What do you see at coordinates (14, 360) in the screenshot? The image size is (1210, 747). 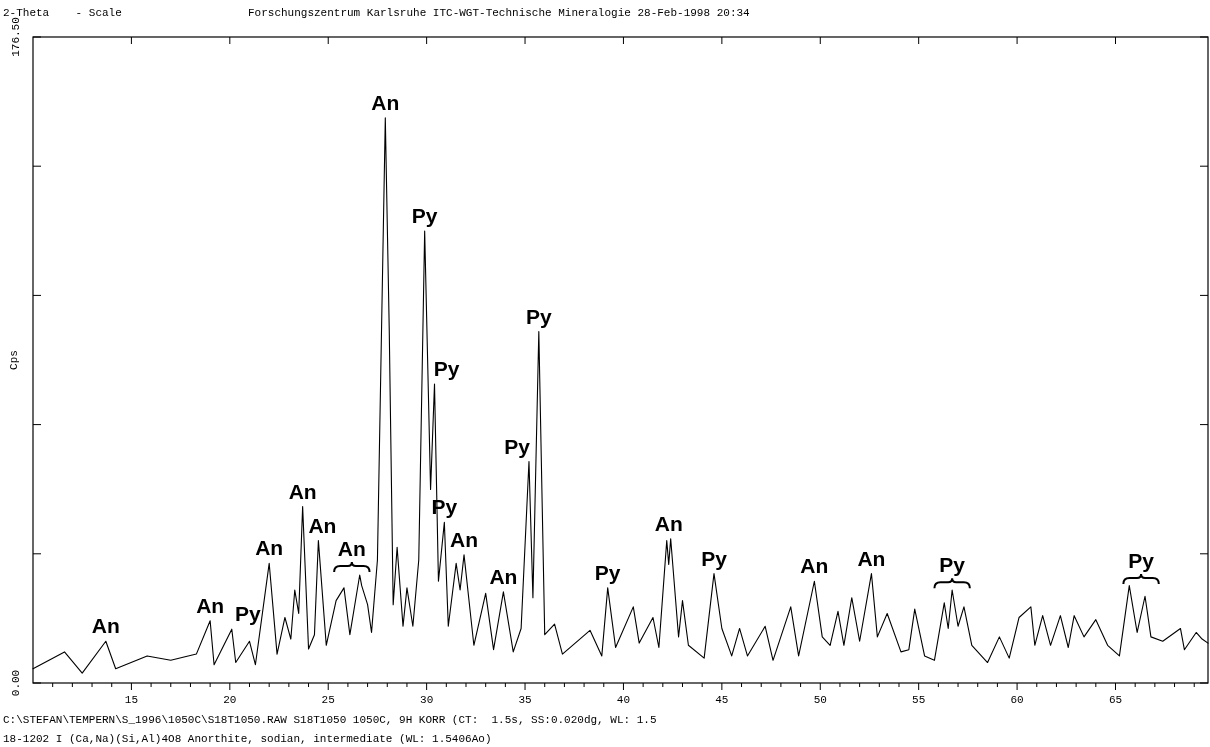 I see `y-axis-title: Cps` at bounding box center [14, 360].